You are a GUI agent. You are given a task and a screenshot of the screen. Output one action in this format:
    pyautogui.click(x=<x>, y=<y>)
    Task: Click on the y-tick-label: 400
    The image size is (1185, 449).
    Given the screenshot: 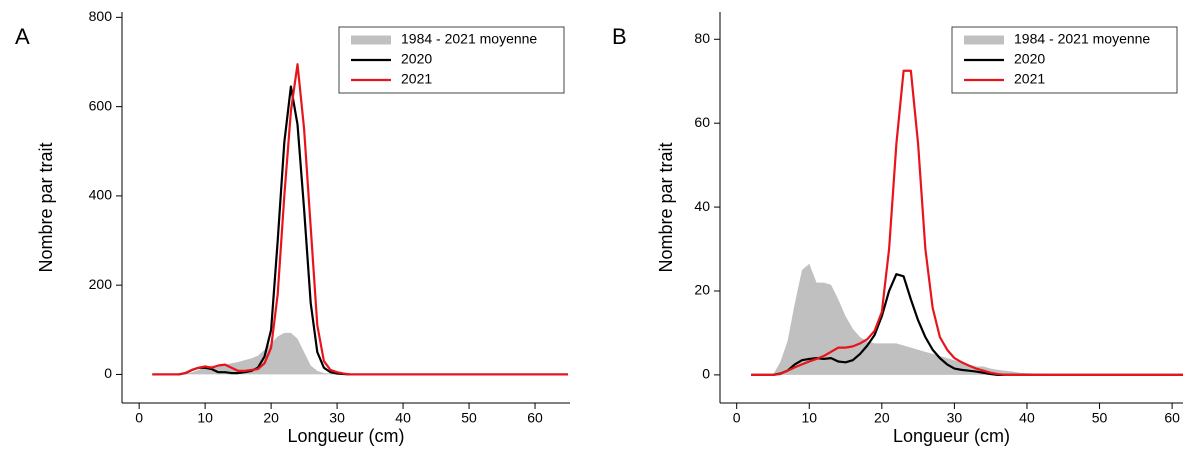 What is the action you would take?
    pyautogui.click(x=101, y=195)
    